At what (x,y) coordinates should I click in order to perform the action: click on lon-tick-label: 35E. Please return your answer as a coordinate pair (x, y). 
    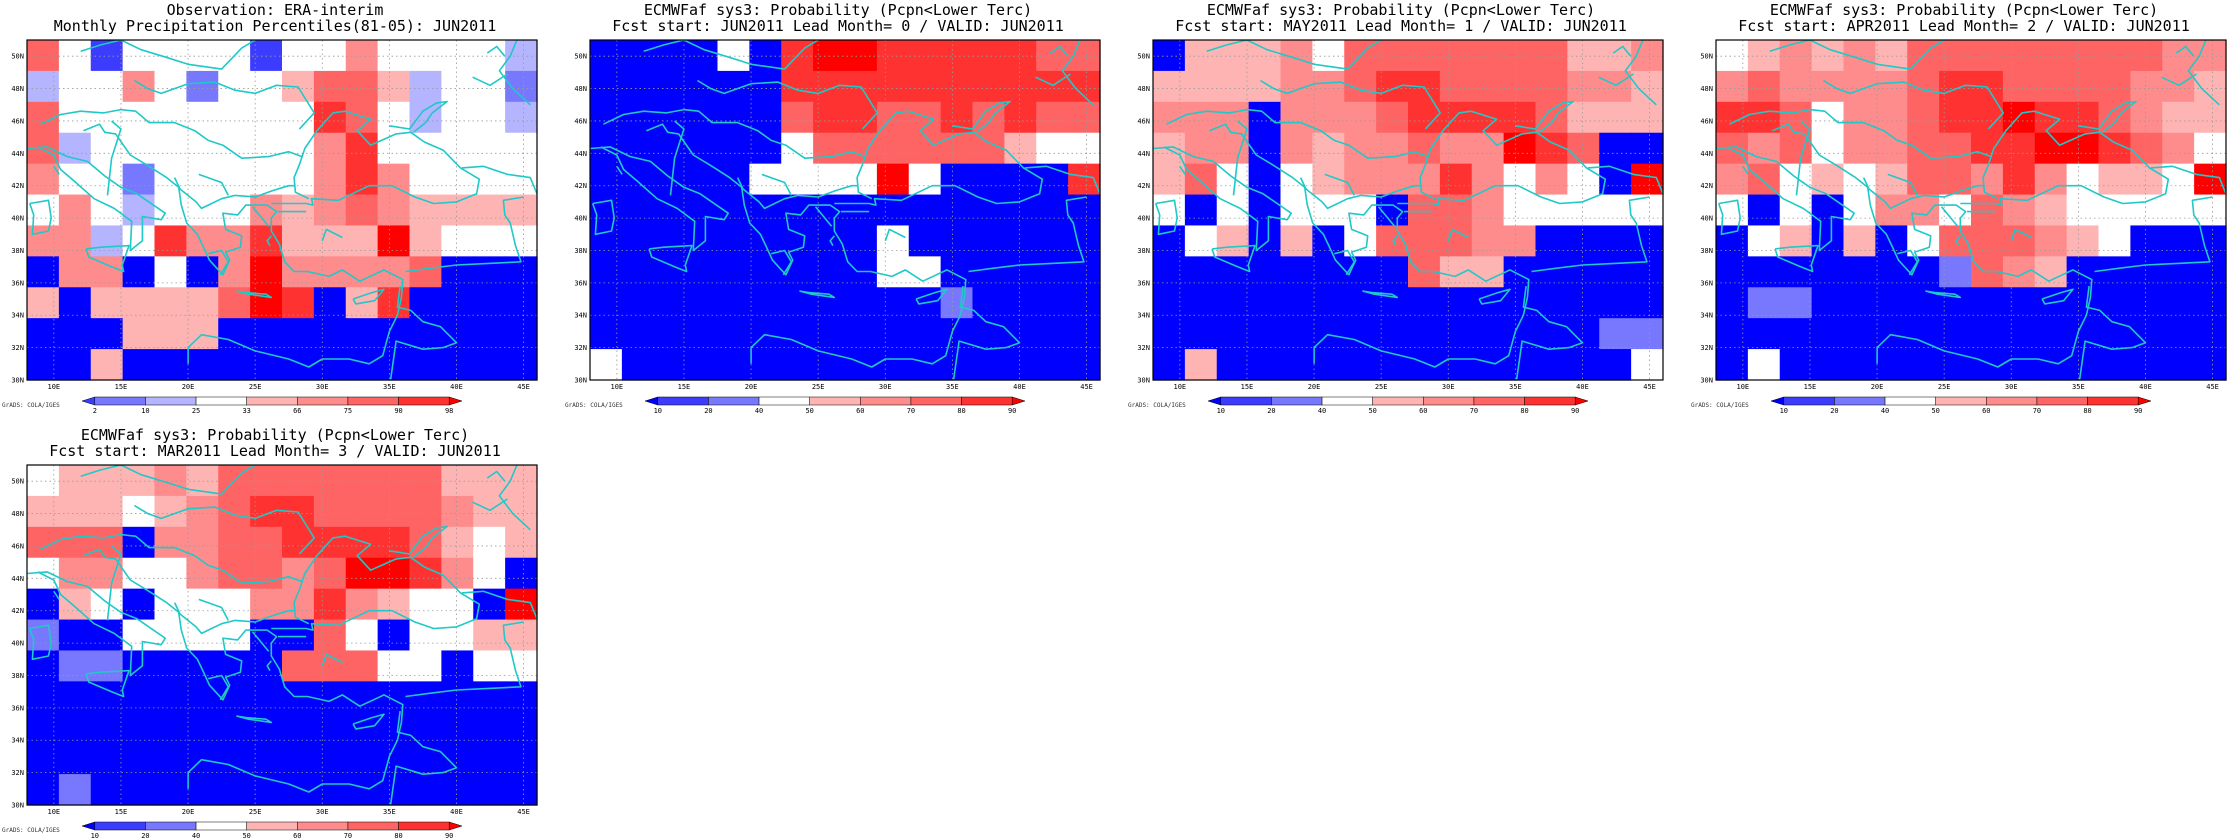
    Looking at the image, I should click on (952, 387).